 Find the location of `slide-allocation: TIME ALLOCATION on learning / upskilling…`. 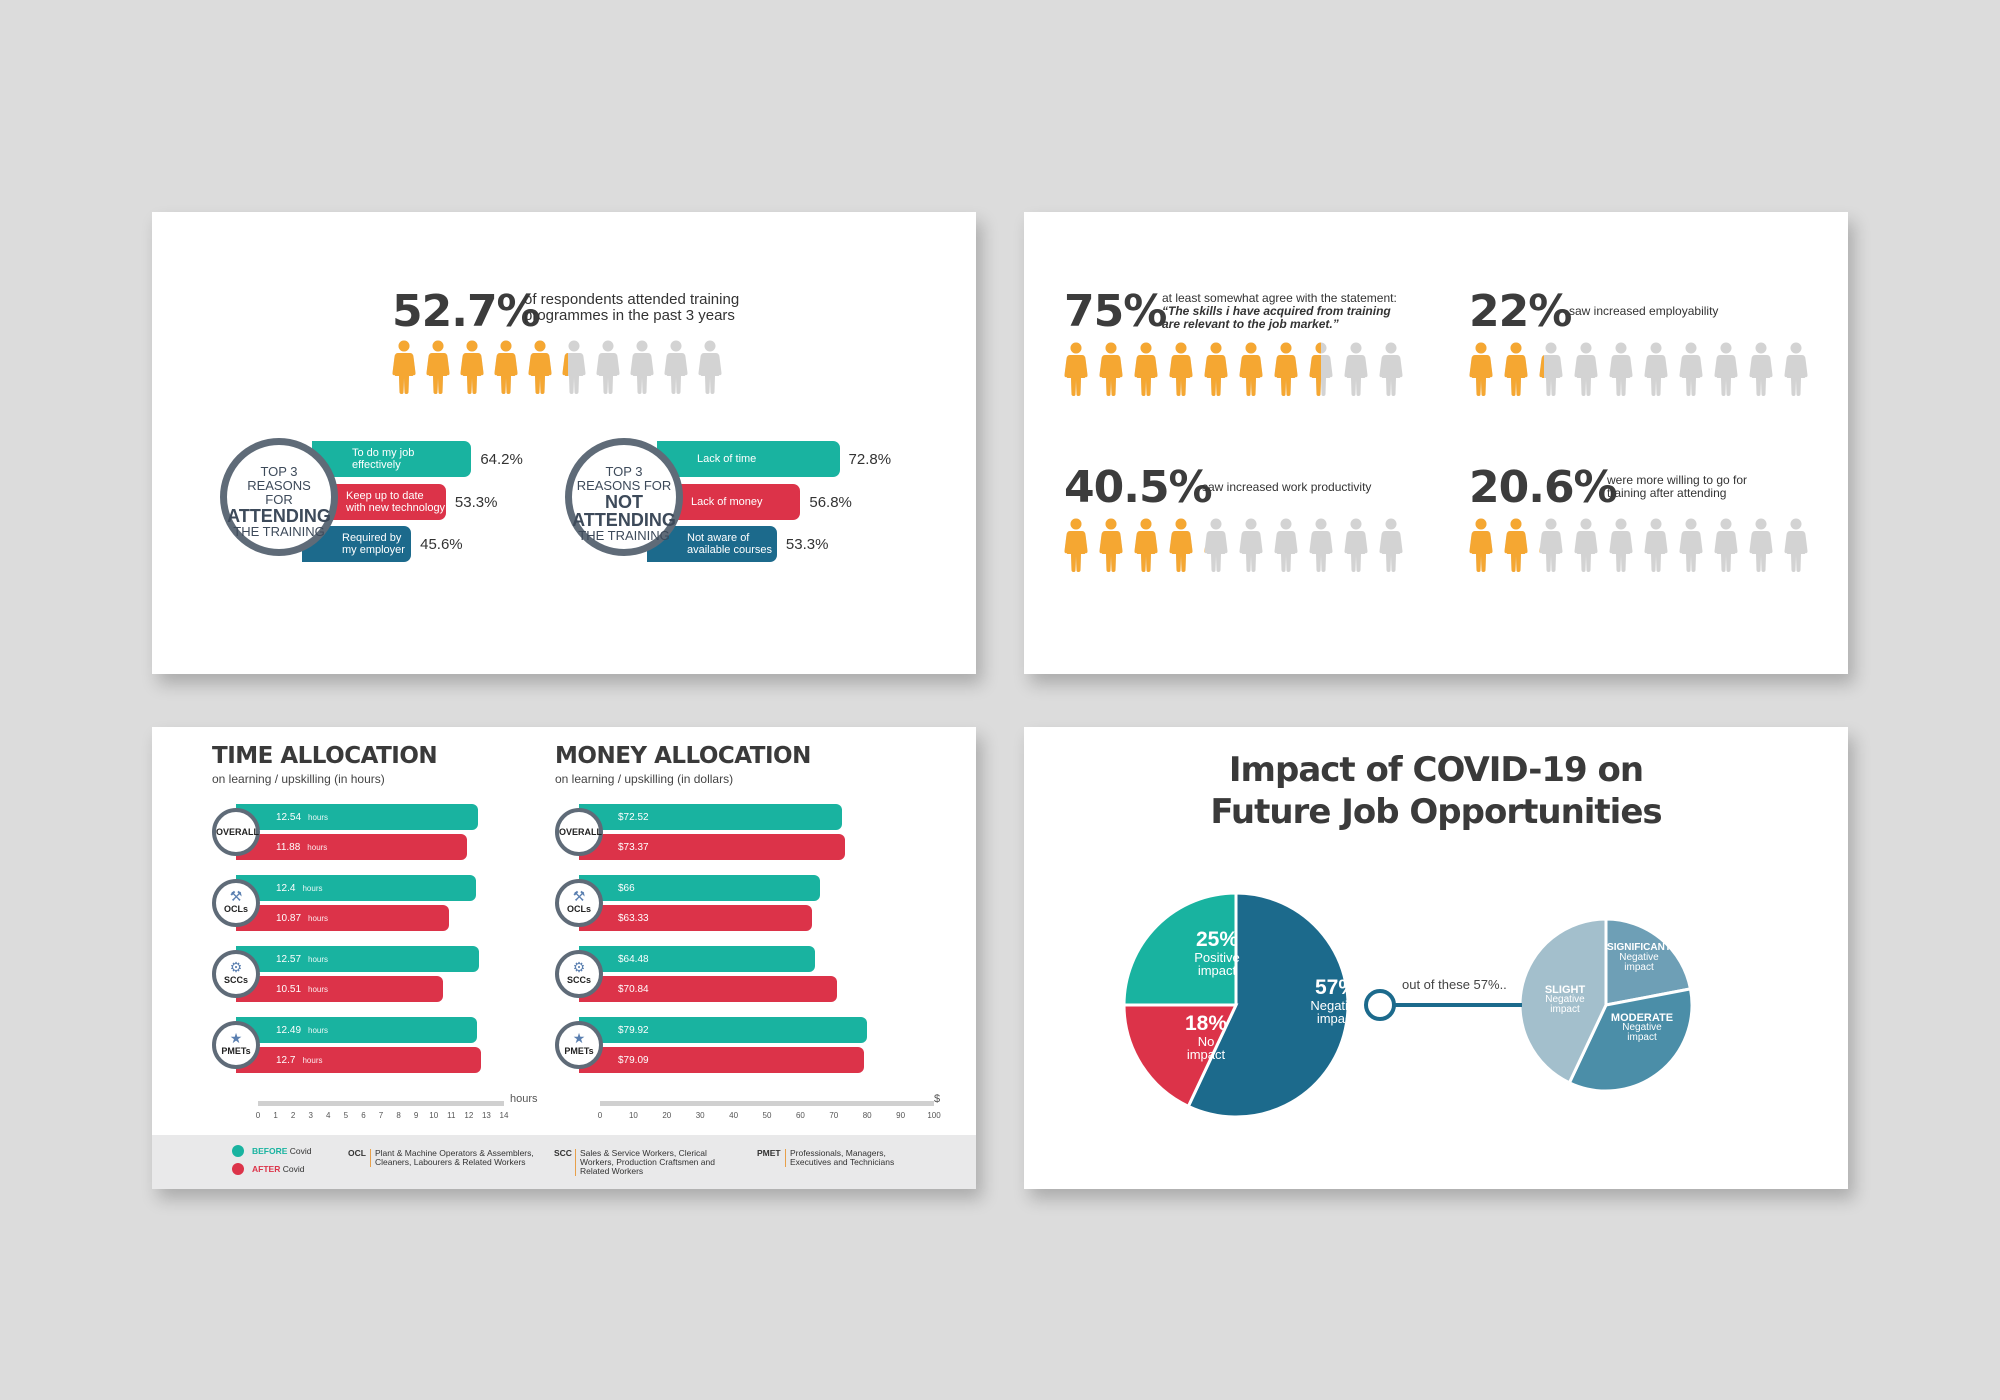

slide-allocation: TIME ALLOCATION on learning / upskilling… is located at coordinates (564, 958).